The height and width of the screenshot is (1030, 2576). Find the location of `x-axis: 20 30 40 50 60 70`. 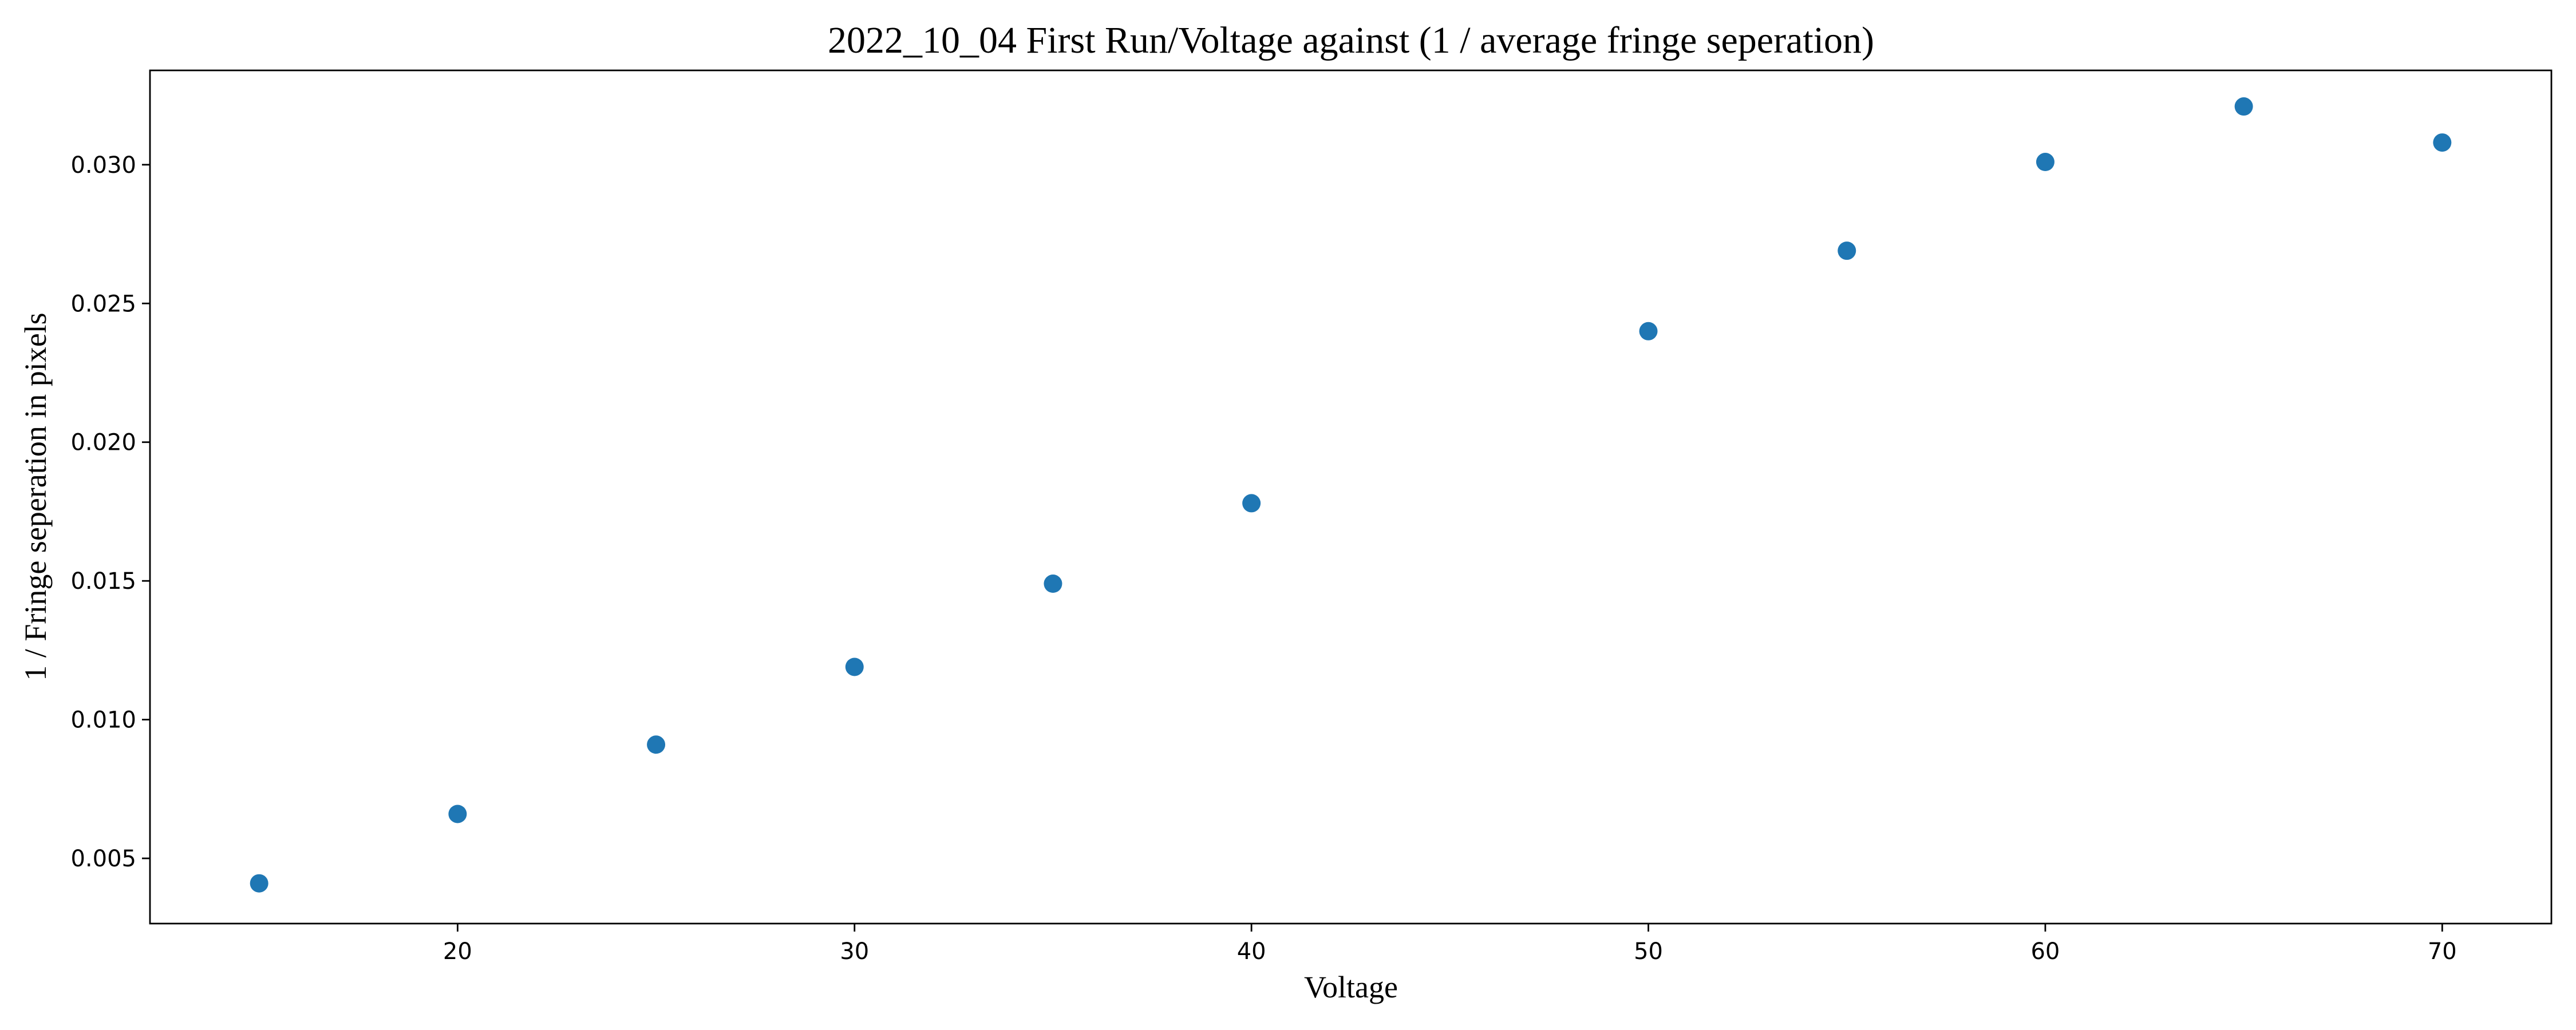

x-axis: 20 30 40 50 60 70 is located at coordinates (1450, 944).